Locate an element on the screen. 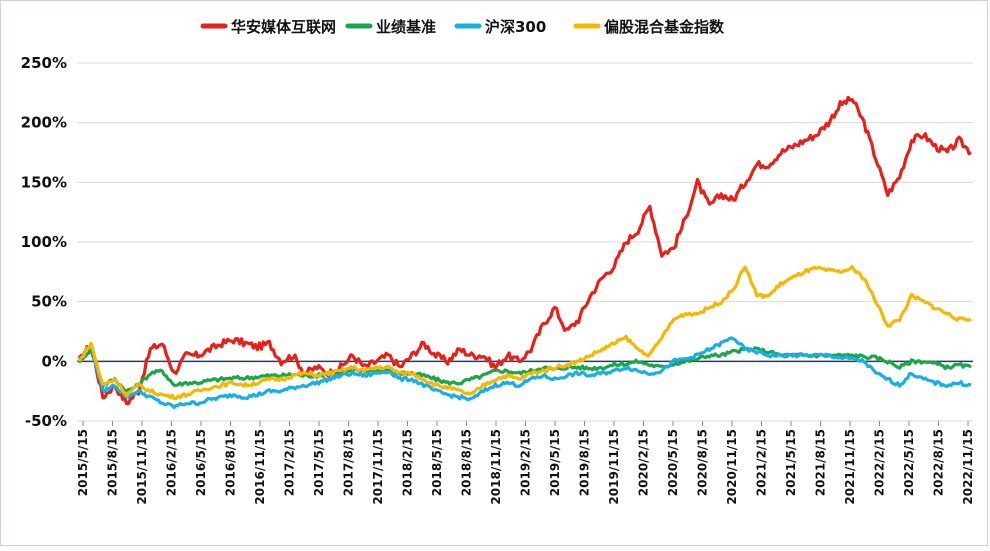 The image size is (990, 551). y-tick-label: 100% is located at coordinates (44, 242).